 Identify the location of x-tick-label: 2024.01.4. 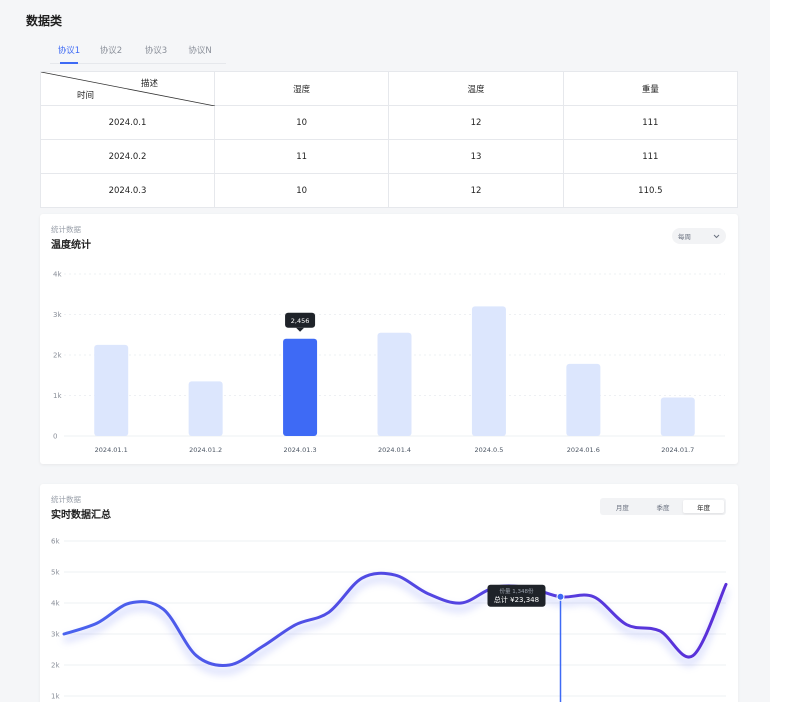
(394, 450).